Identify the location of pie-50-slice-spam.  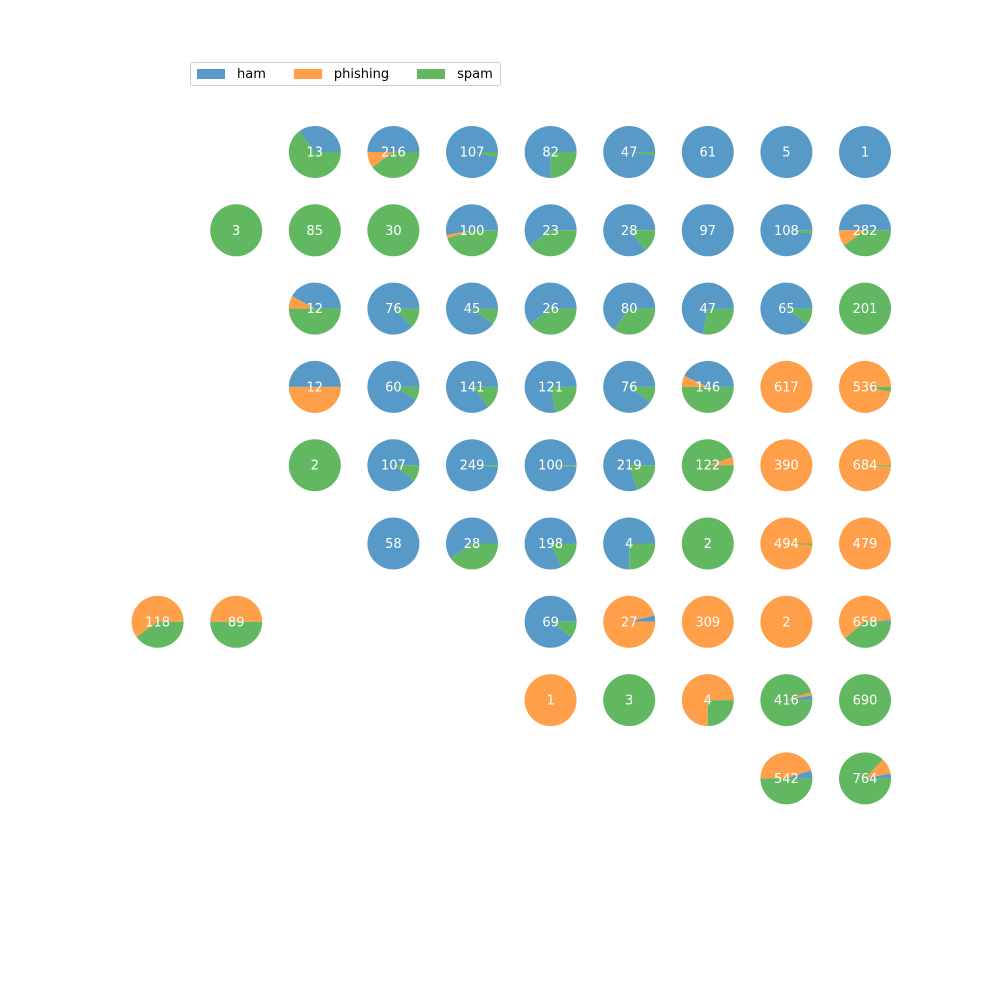
(236, 634).